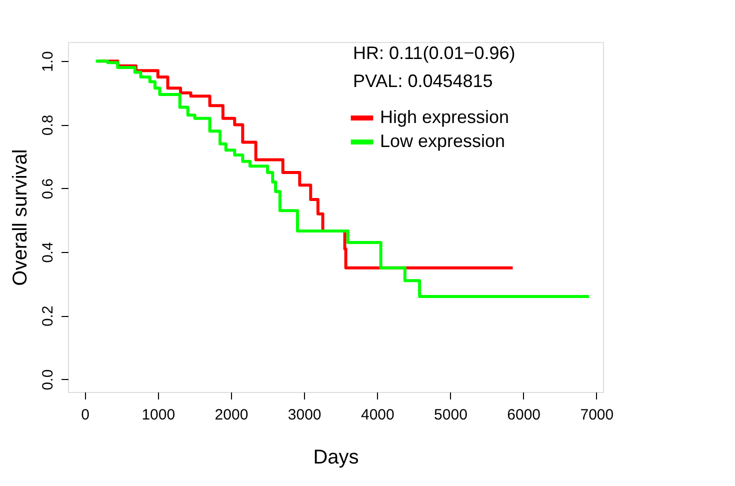 Image resolution: width=735 pixels, height=486 pixels. I want to click on y-axis-title: Overall survival, so click(21, 217).